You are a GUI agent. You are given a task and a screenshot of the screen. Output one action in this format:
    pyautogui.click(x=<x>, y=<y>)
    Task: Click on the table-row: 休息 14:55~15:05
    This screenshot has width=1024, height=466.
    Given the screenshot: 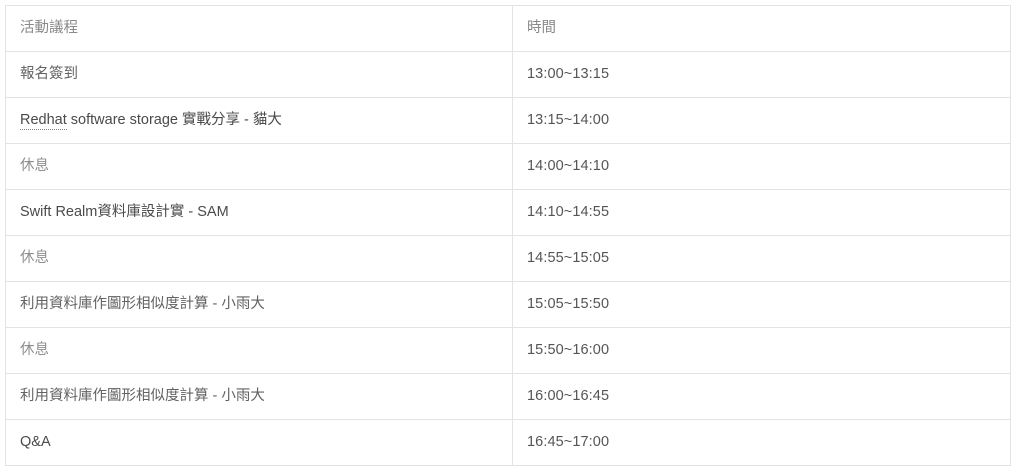 What is the action you would take?
    pyautogui.click(x=508, y=258)
    